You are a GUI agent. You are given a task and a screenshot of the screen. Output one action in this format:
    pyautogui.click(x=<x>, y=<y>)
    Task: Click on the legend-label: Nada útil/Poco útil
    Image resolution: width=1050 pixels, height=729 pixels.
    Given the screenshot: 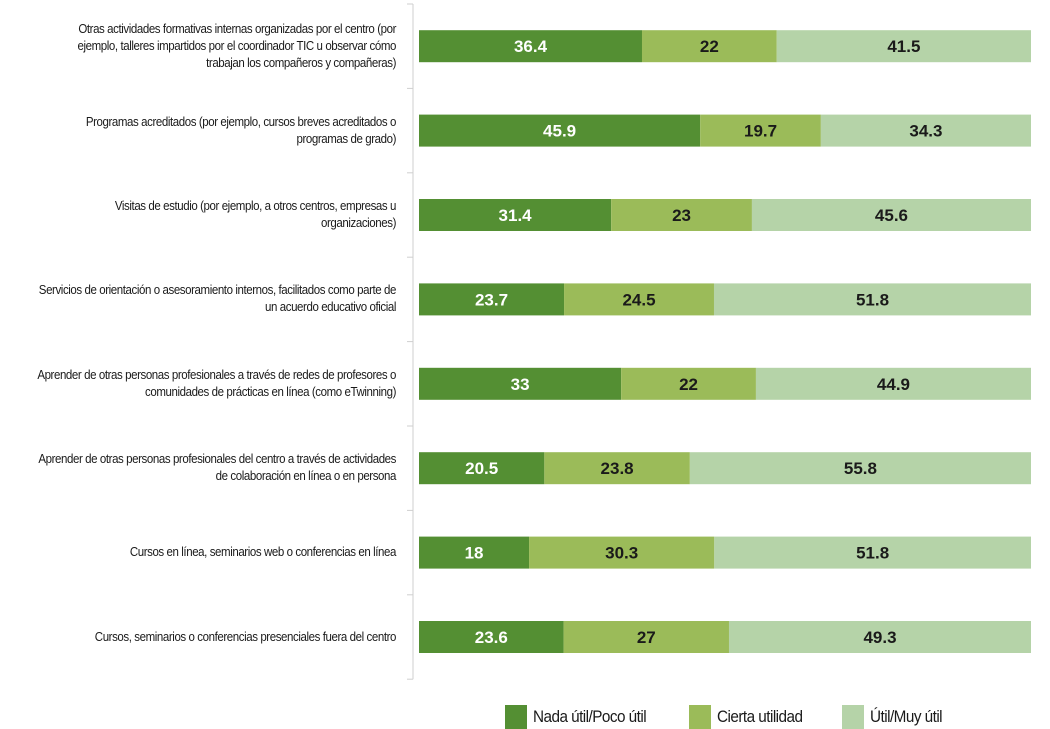 What is the action you would take?
    pyautogui.click(x=590, y=716)
    